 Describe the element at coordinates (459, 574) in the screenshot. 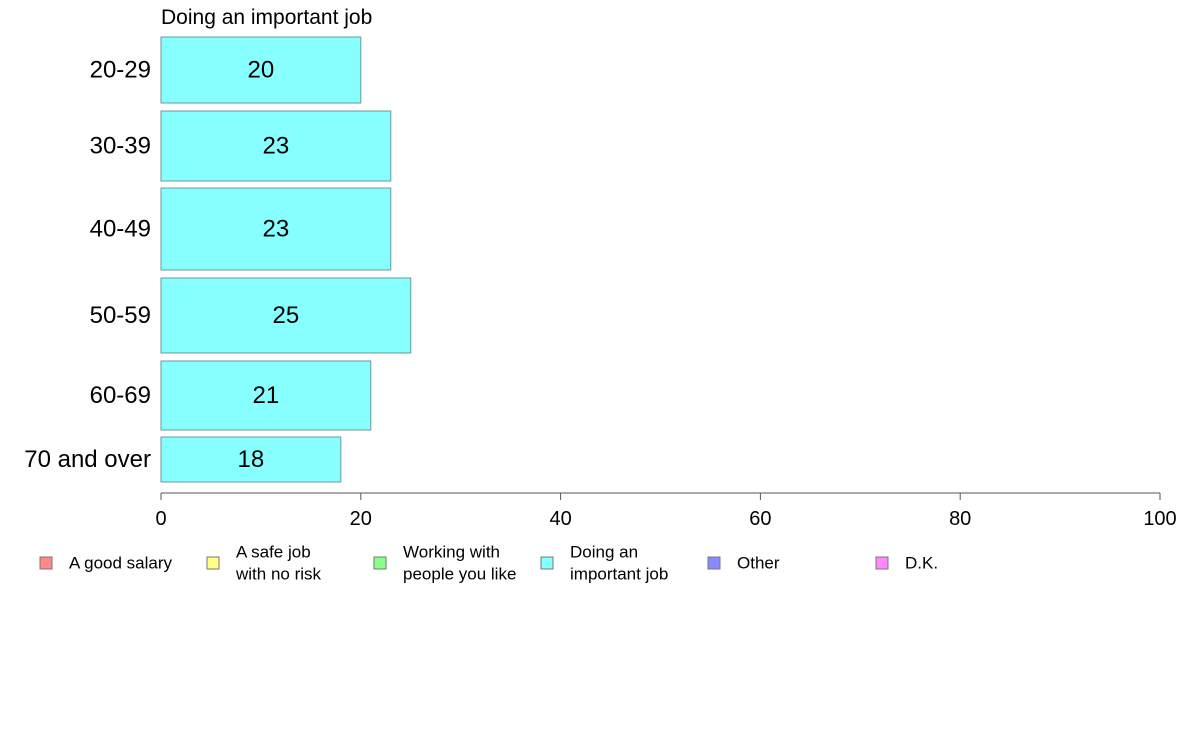

I see `legend-label: people you like` at that location.